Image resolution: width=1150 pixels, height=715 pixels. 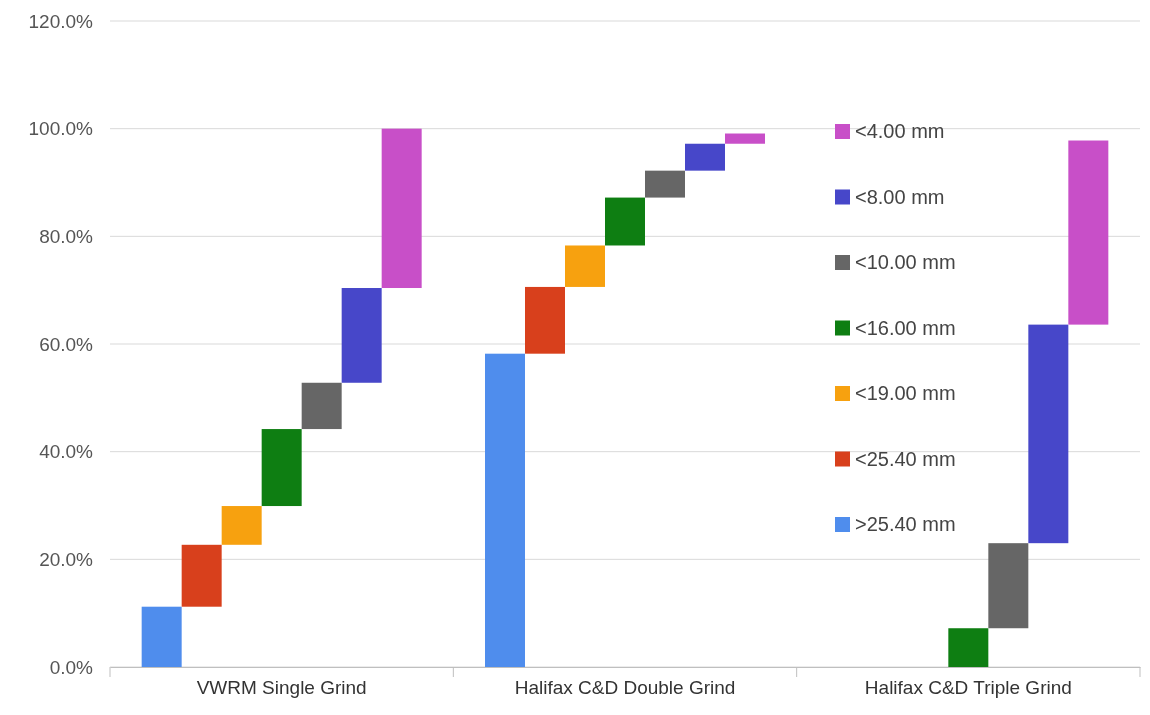 What do you see at coordinates (625, 688) in the screenshot?
I see `x-tick-label: Halifax C&D Double Grind` at bounding box center [625, 688].